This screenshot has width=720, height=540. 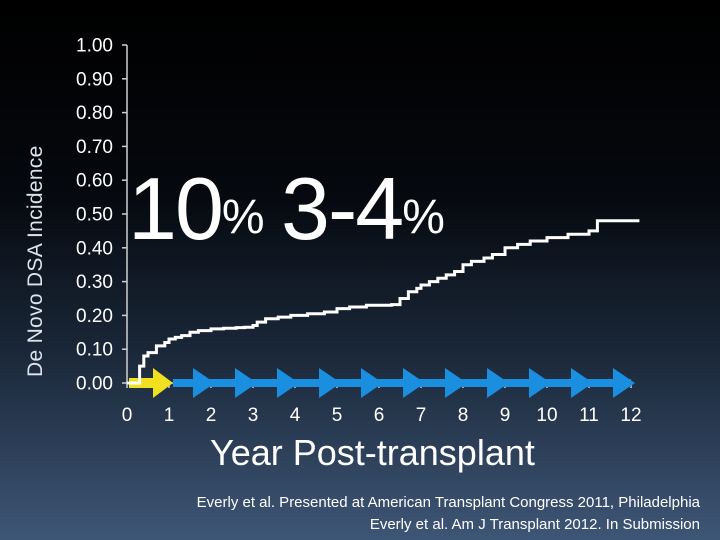 I want to click on later-annotation: 3-4%, so click(x=363, y=209).